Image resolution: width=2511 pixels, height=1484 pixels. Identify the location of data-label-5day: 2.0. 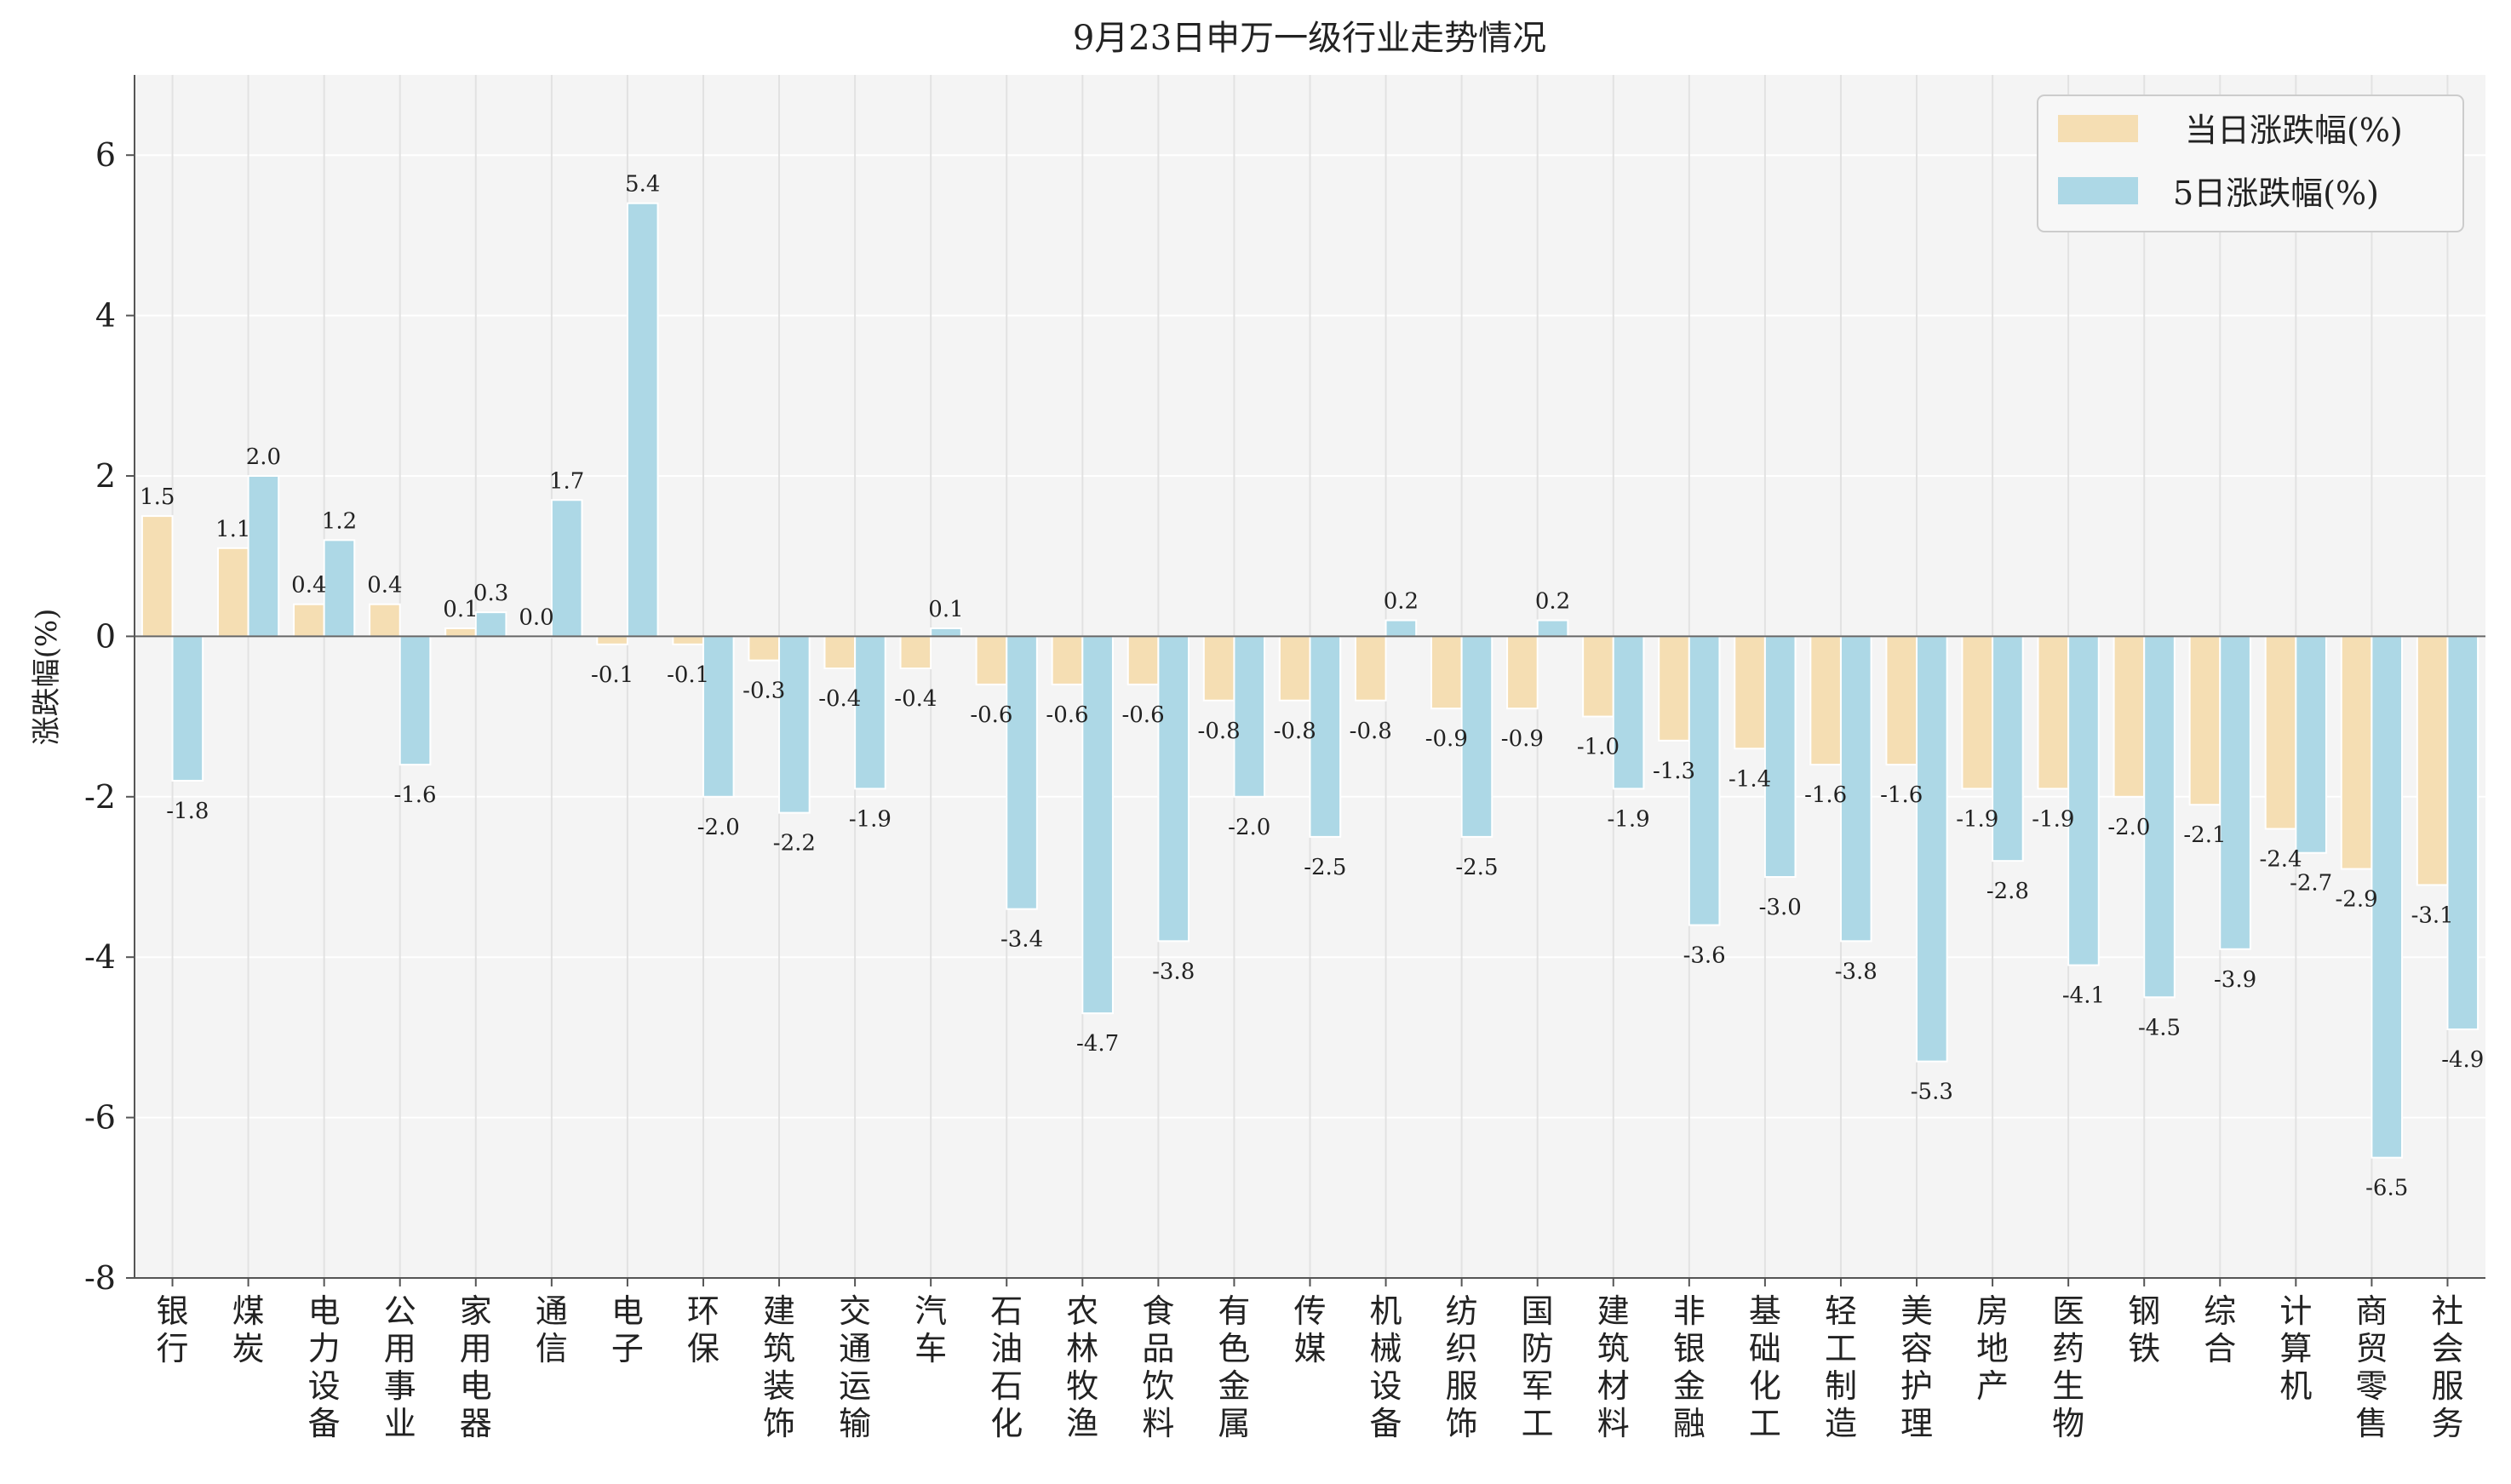
(263, 457).